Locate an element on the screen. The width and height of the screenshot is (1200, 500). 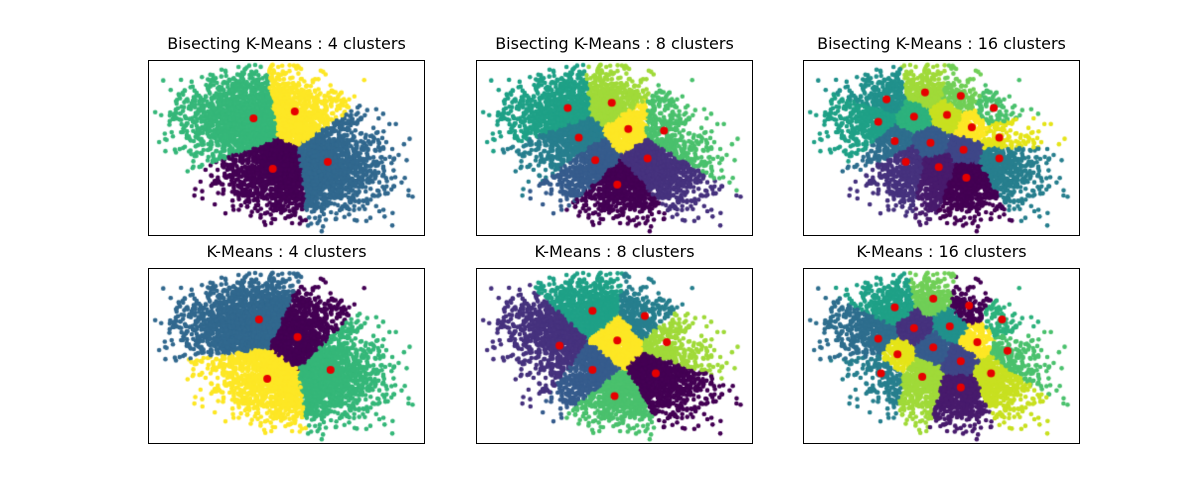
subplot-bisecting-kmeans-8-clusters: Bisecting K-Means : 8 clusters is located at coordinates (614, 135).